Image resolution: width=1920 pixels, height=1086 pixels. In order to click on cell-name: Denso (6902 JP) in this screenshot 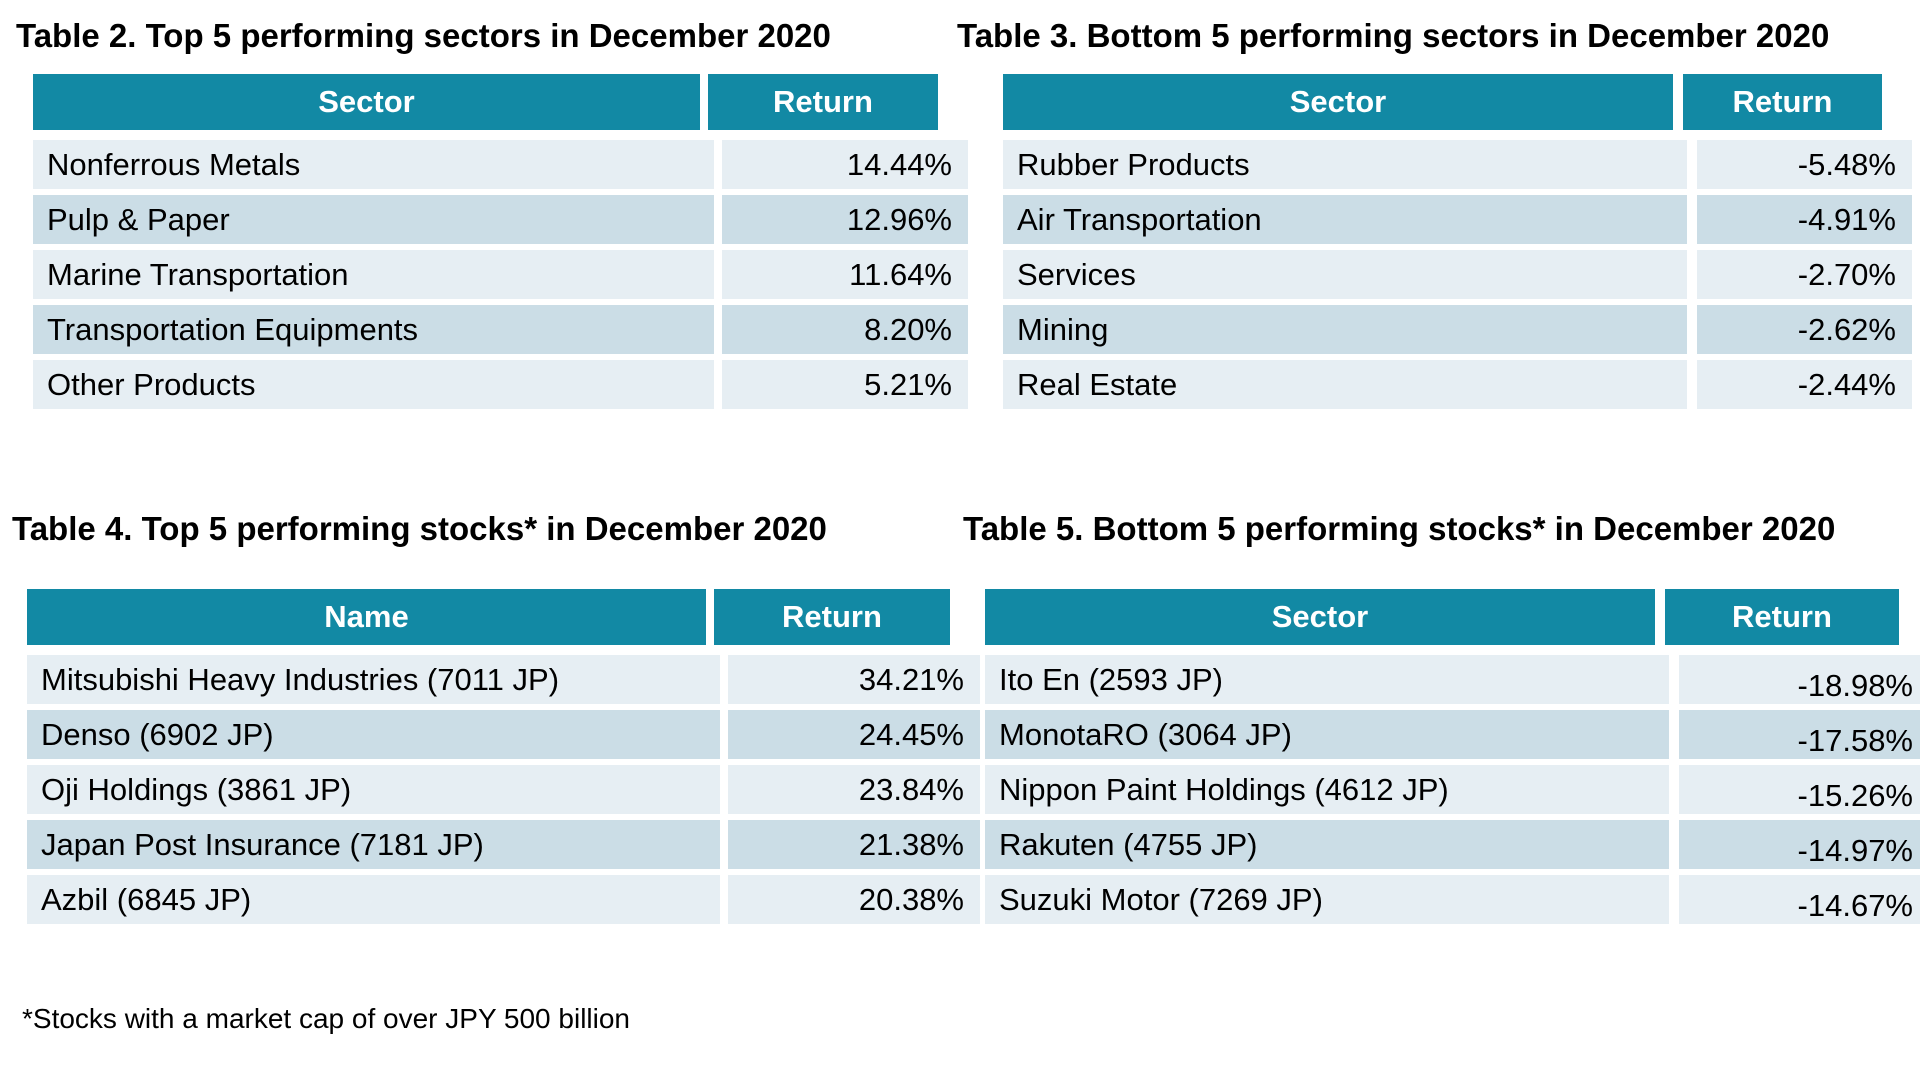, I will do `click(373, 734)`.